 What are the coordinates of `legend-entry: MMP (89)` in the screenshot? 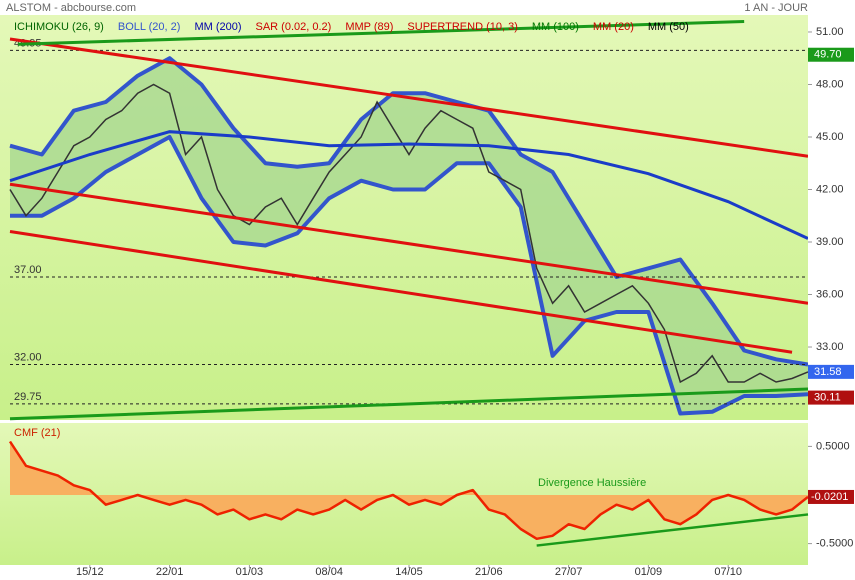 It's located at (369, 27).